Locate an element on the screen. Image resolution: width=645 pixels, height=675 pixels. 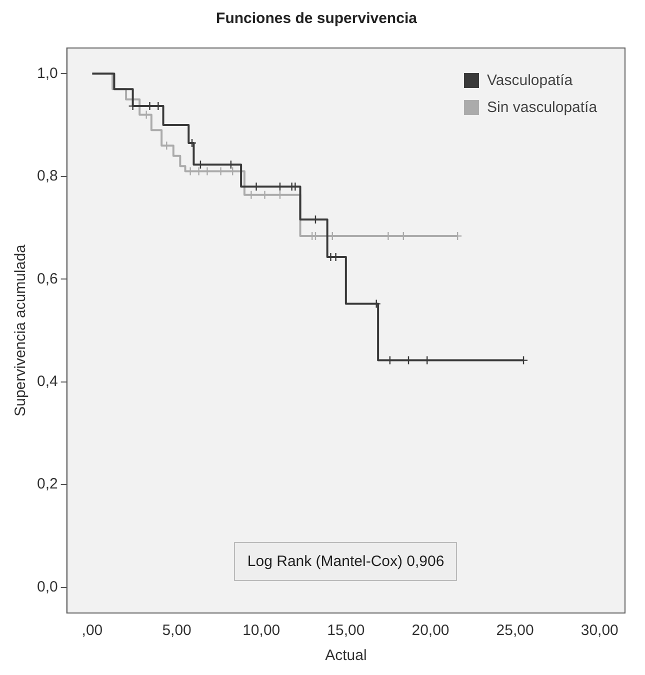
legend-label: Sin vasculopatía is located at coordinates (542, 107).